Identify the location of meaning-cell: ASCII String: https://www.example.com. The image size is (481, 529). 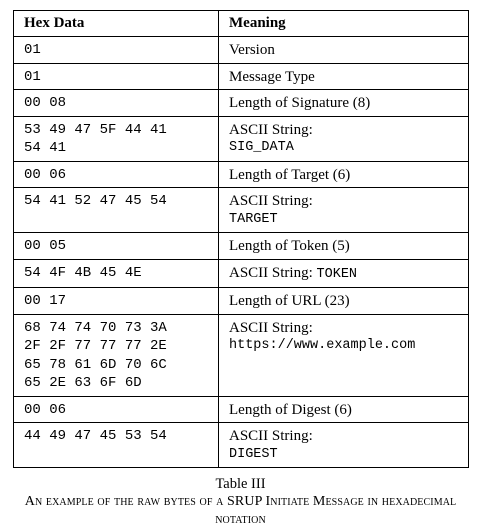
(343, 355).